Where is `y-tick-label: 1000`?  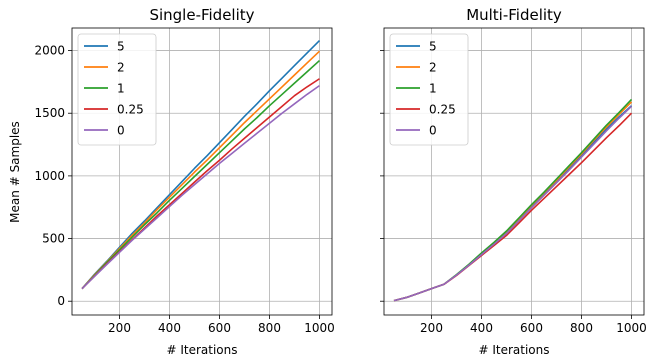 y-tick-label: 1000 is located at coordinates (49, 176).